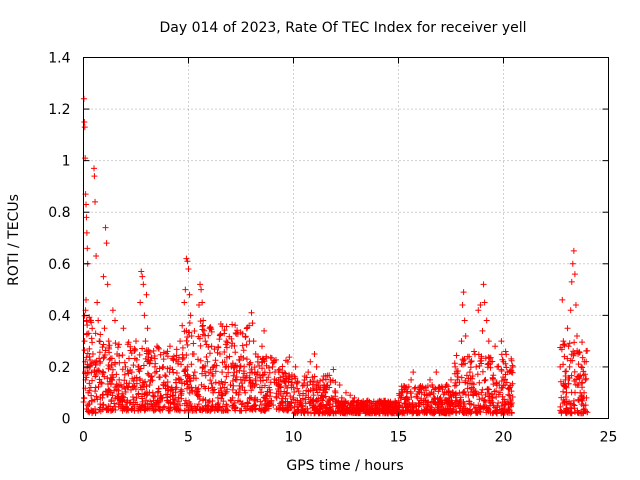 The image size is (640, 480). I want to click on y-tick-label: 1.4, so click(59, 59).